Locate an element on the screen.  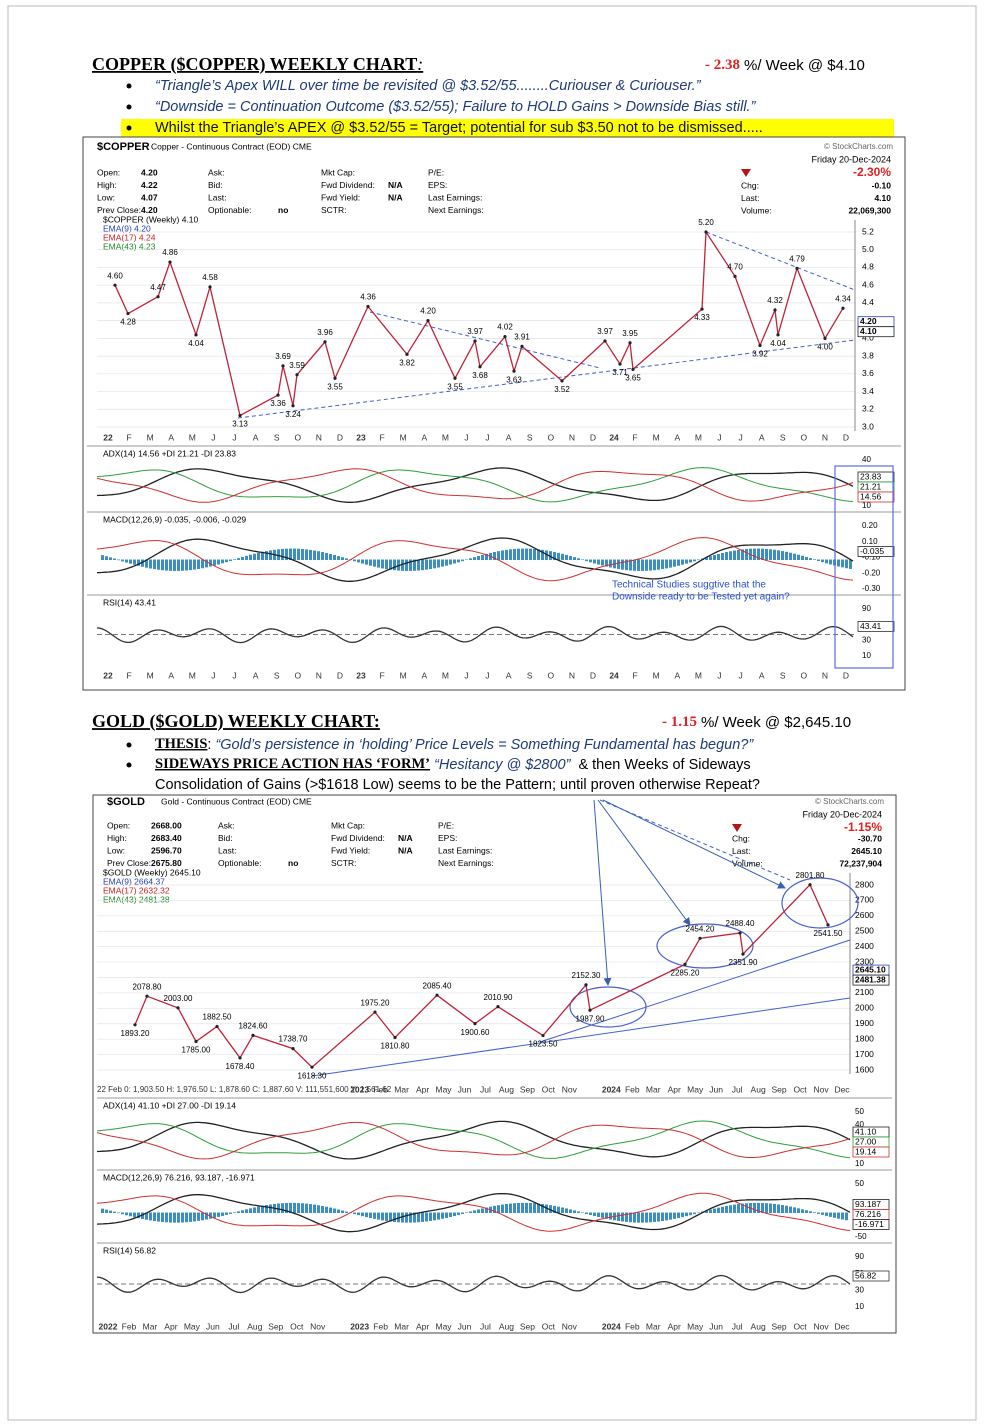
y-tick-label: 2300 is located at coordinates (864, 961).